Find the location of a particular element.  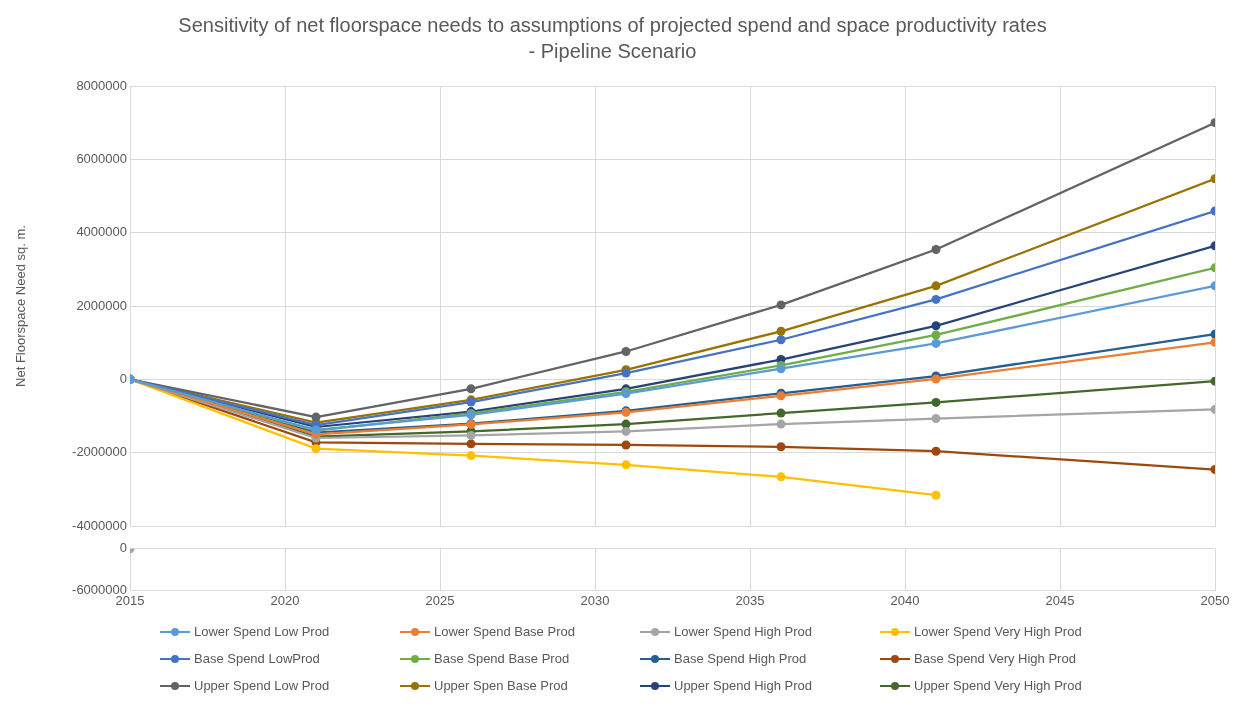

y-tick-label: 8000000 is located at coordinates (101, 85).